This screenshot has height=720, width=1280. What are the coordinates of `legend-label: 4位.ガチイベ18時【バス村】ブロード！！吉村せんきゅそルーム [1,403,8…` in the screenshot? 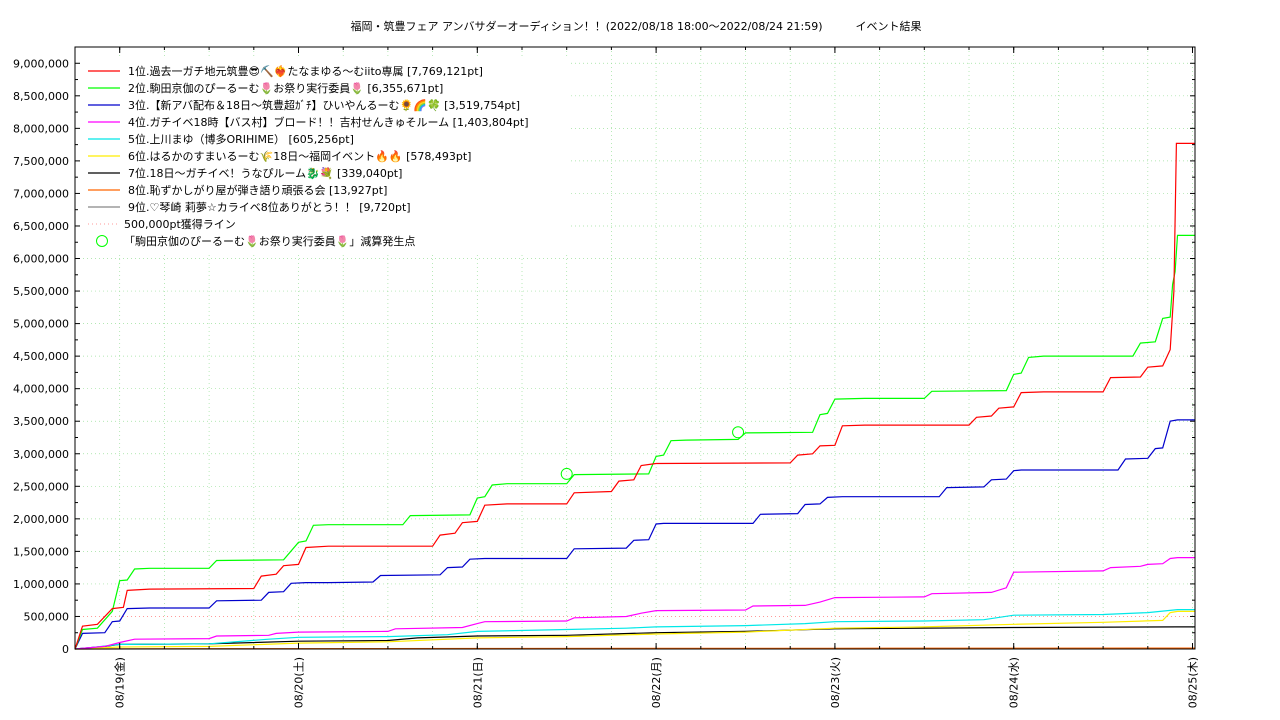 It's located at (328, 122).